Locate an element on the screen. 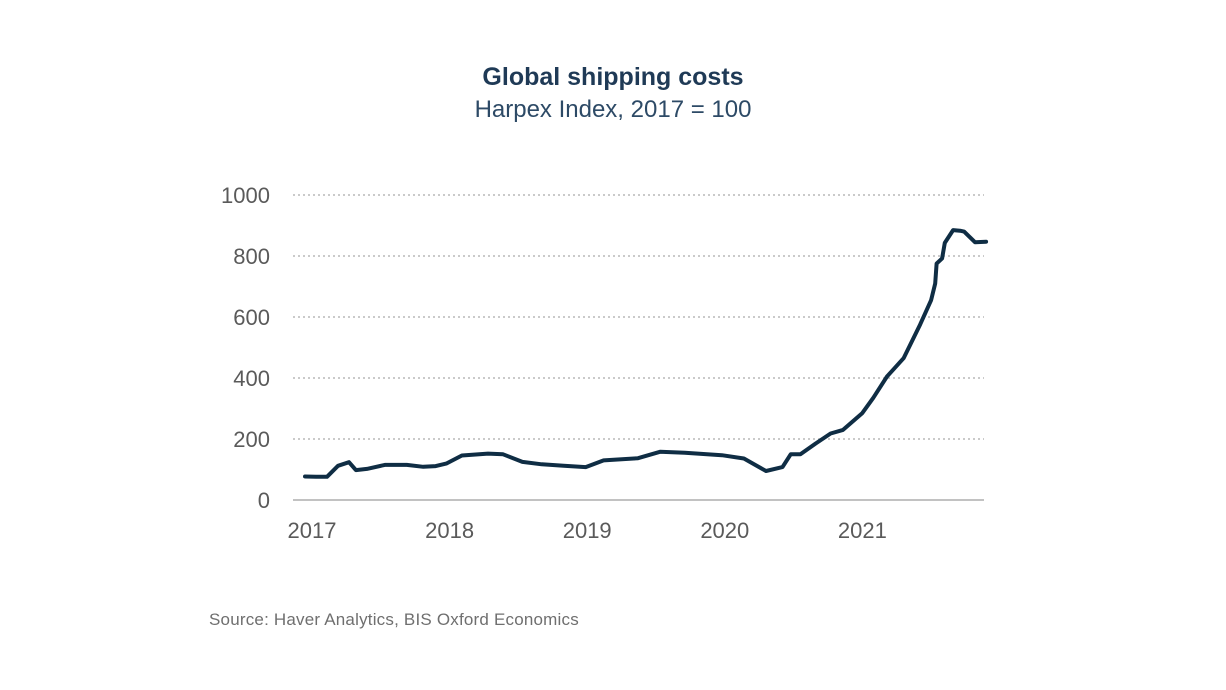 This screenshot has width=1226, height=690. chart-title: Global shipping costs is located at coordinates (613, 77).